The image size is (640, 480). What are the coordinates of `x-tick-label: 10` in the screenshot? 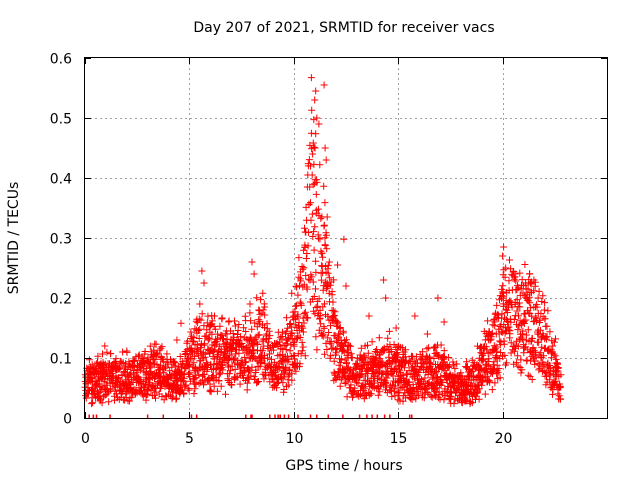 It's located at (295, 439).